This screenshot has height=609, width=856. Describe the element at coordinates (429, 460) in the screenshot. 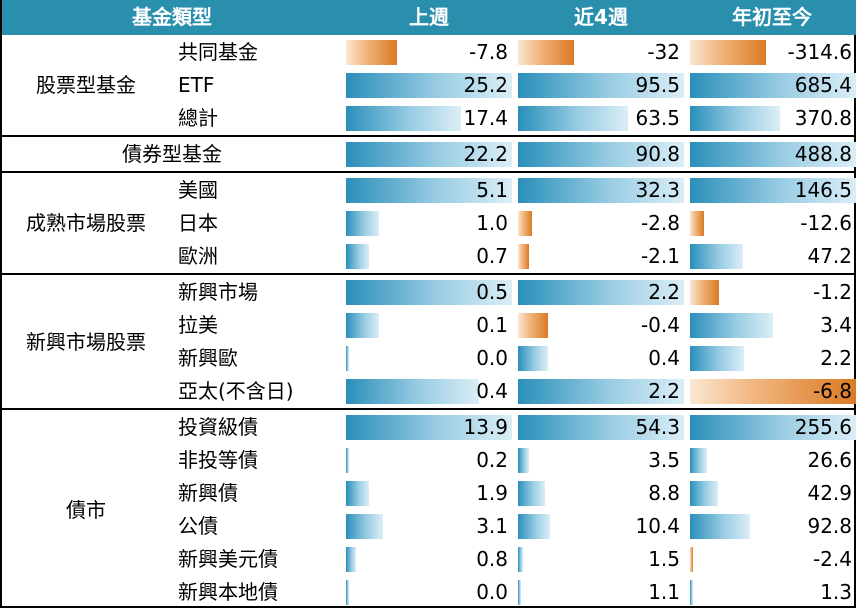

I see `value-cell-last-week: 0.2` at that location.